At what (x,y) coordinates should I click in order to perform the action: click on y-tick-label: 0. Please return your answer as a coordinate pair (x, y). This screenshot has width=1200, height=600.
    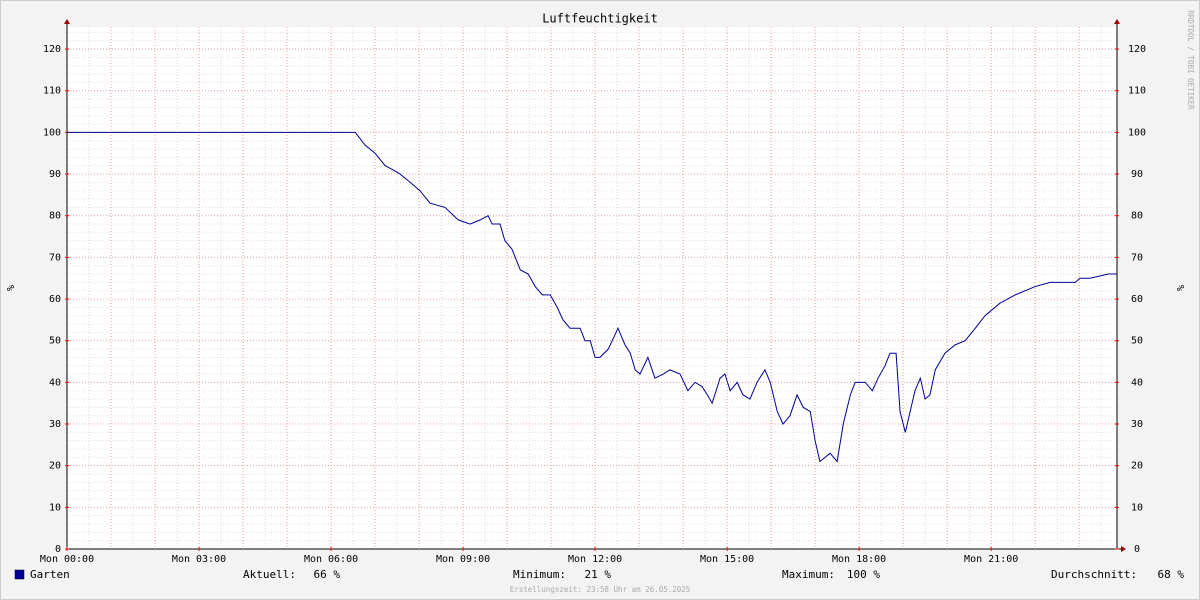
    Looking at the image, I should click on (58, 549).